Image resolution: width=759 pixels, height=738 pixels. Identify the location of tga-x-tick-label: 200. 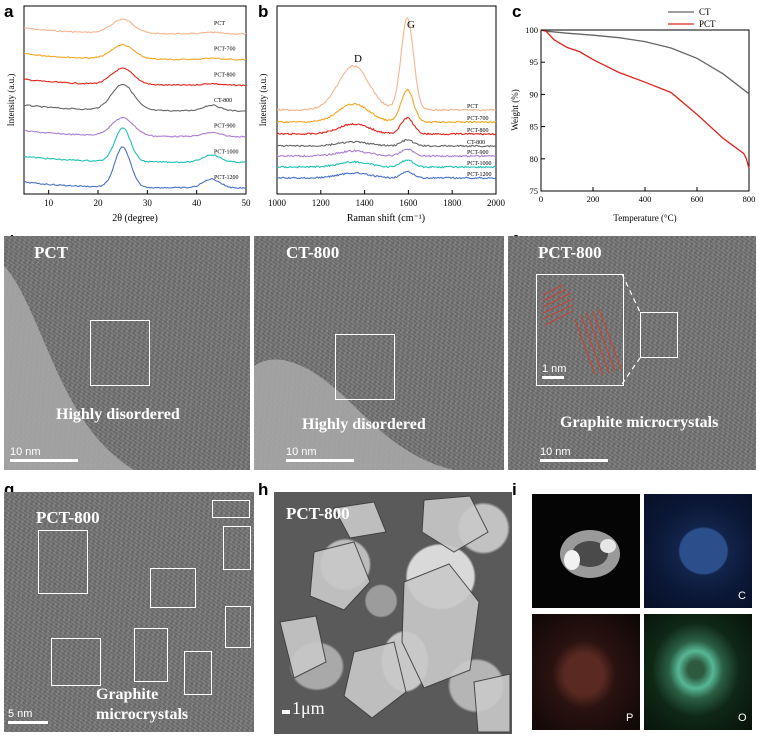
(593, 199).